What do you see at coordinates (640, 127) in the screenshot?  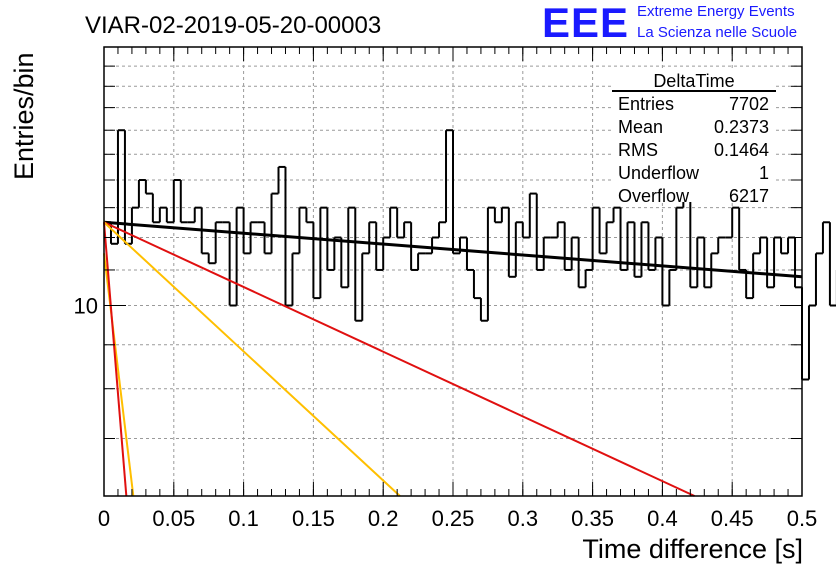 I see `stats-label: Mean` at bounding box center [640, 127].